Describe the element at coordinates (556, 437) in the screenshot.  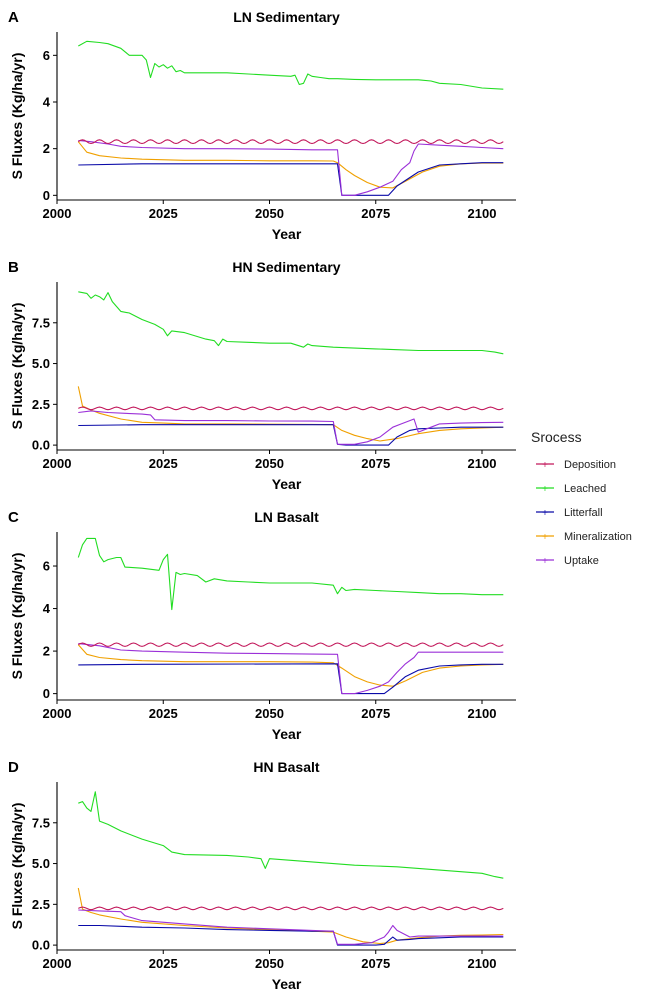
I see `legend-title: Srocess` at that location.